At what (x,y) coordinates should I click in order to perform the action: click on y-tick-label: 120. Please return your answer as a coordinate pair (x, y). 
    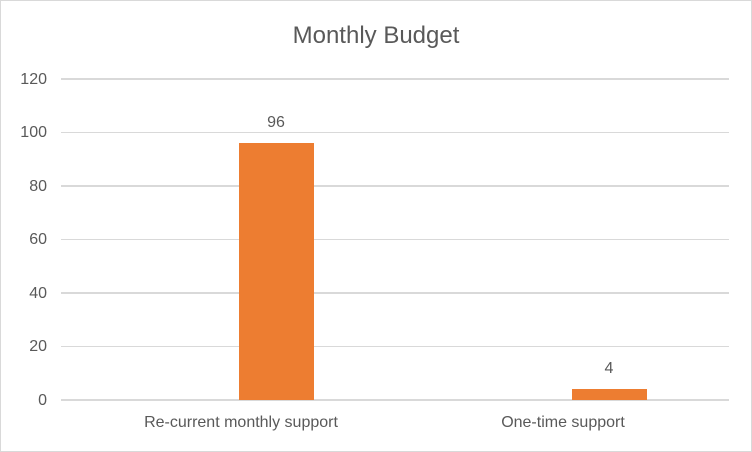
    Looking at the image, I should click on (33, 79).